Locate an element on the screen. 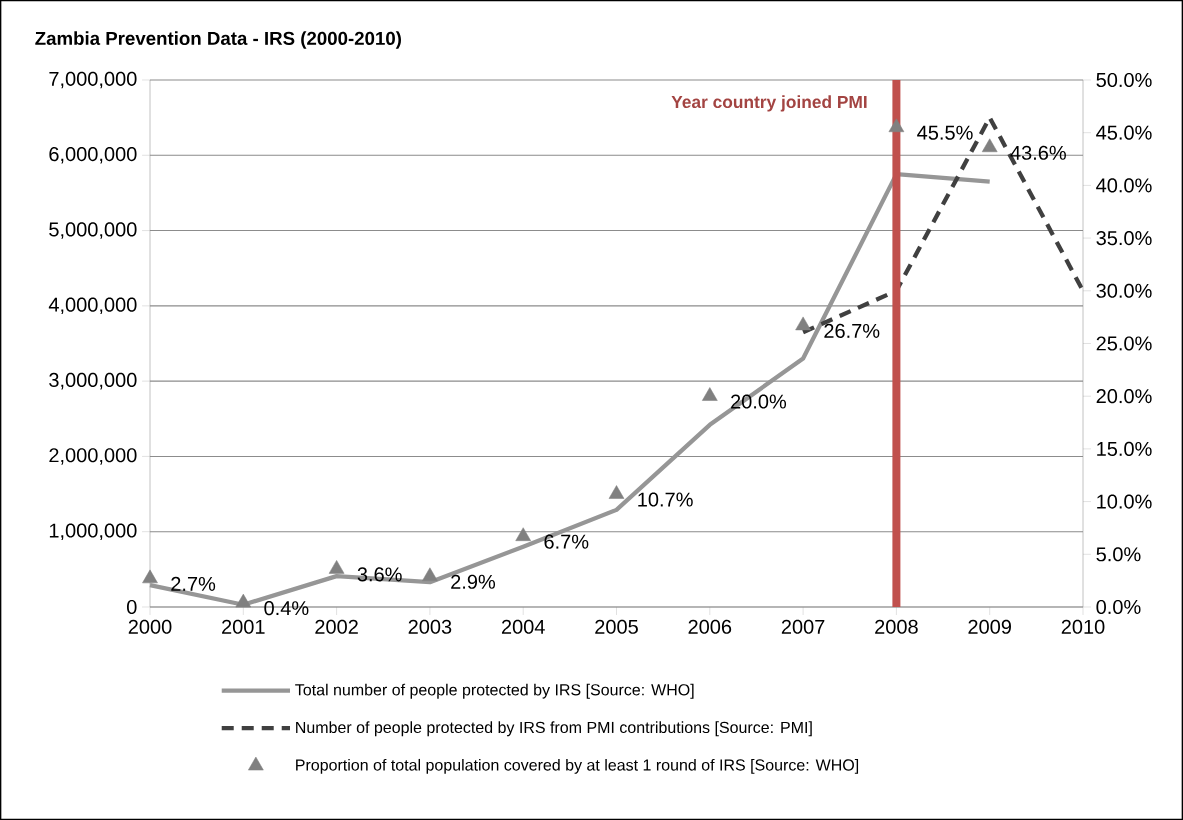 Image resolution: width=1183 pixels, height=820 pixels. y-tick-label: 0 is located at coordinates (132, 607).